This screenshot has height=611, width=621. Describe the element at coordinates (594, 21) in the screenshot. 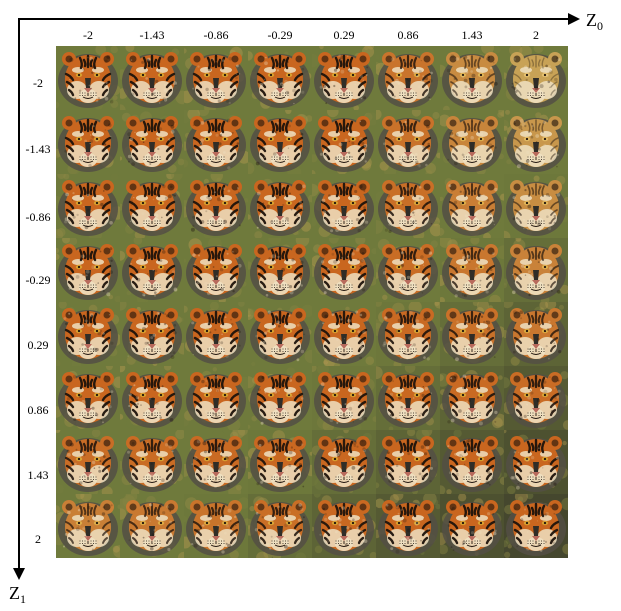

I see `z0-axis-label: Z0` at that location.